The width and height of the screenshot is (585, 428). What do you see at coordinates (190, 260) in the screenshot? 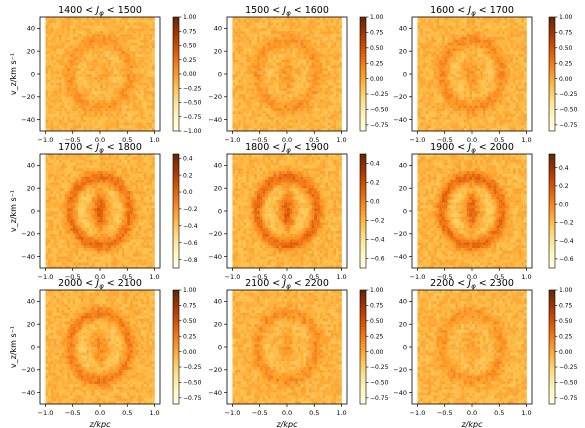
I see `colorbar-tick-label: −0.8` at bounding box center [190, 260].